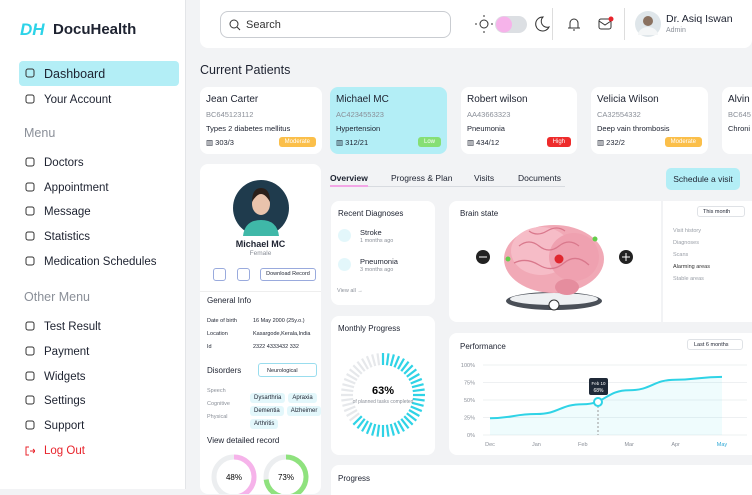 This screenshot has height=495, width=752. Describe the element at coordinates (377, 241) in the screenshot. I see `diagnosis-time: 1 months ago` at that location.